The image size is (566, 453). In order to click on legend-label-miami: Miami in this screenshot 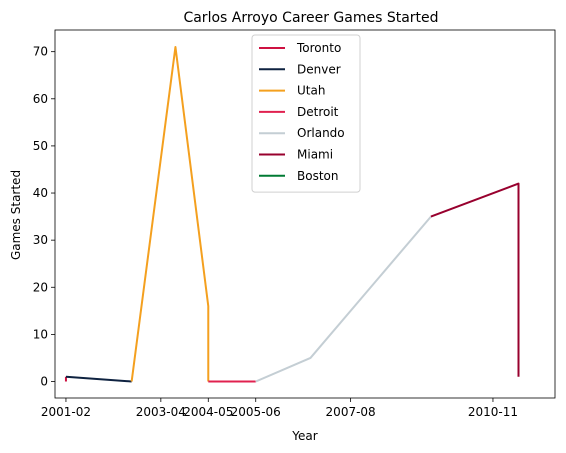, I will do `click(315, 155)`.